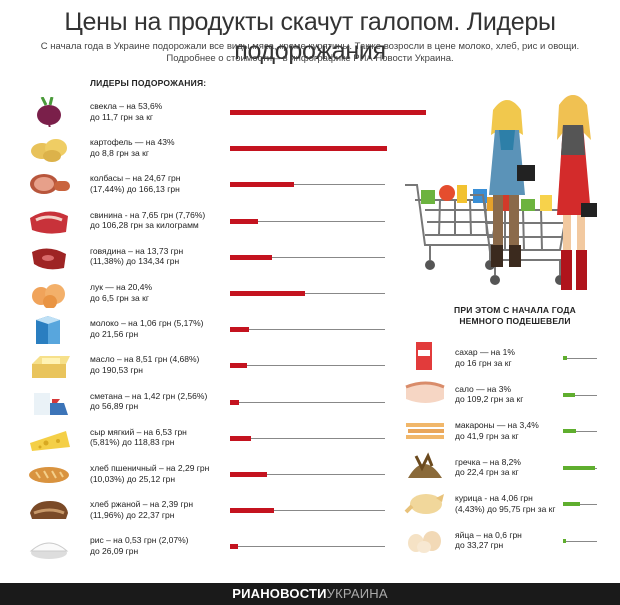 This screenshot has width=620, height=605. Describe the element at coordinates (49, 112) in the screenshot. I see `beet-icon` at that location.